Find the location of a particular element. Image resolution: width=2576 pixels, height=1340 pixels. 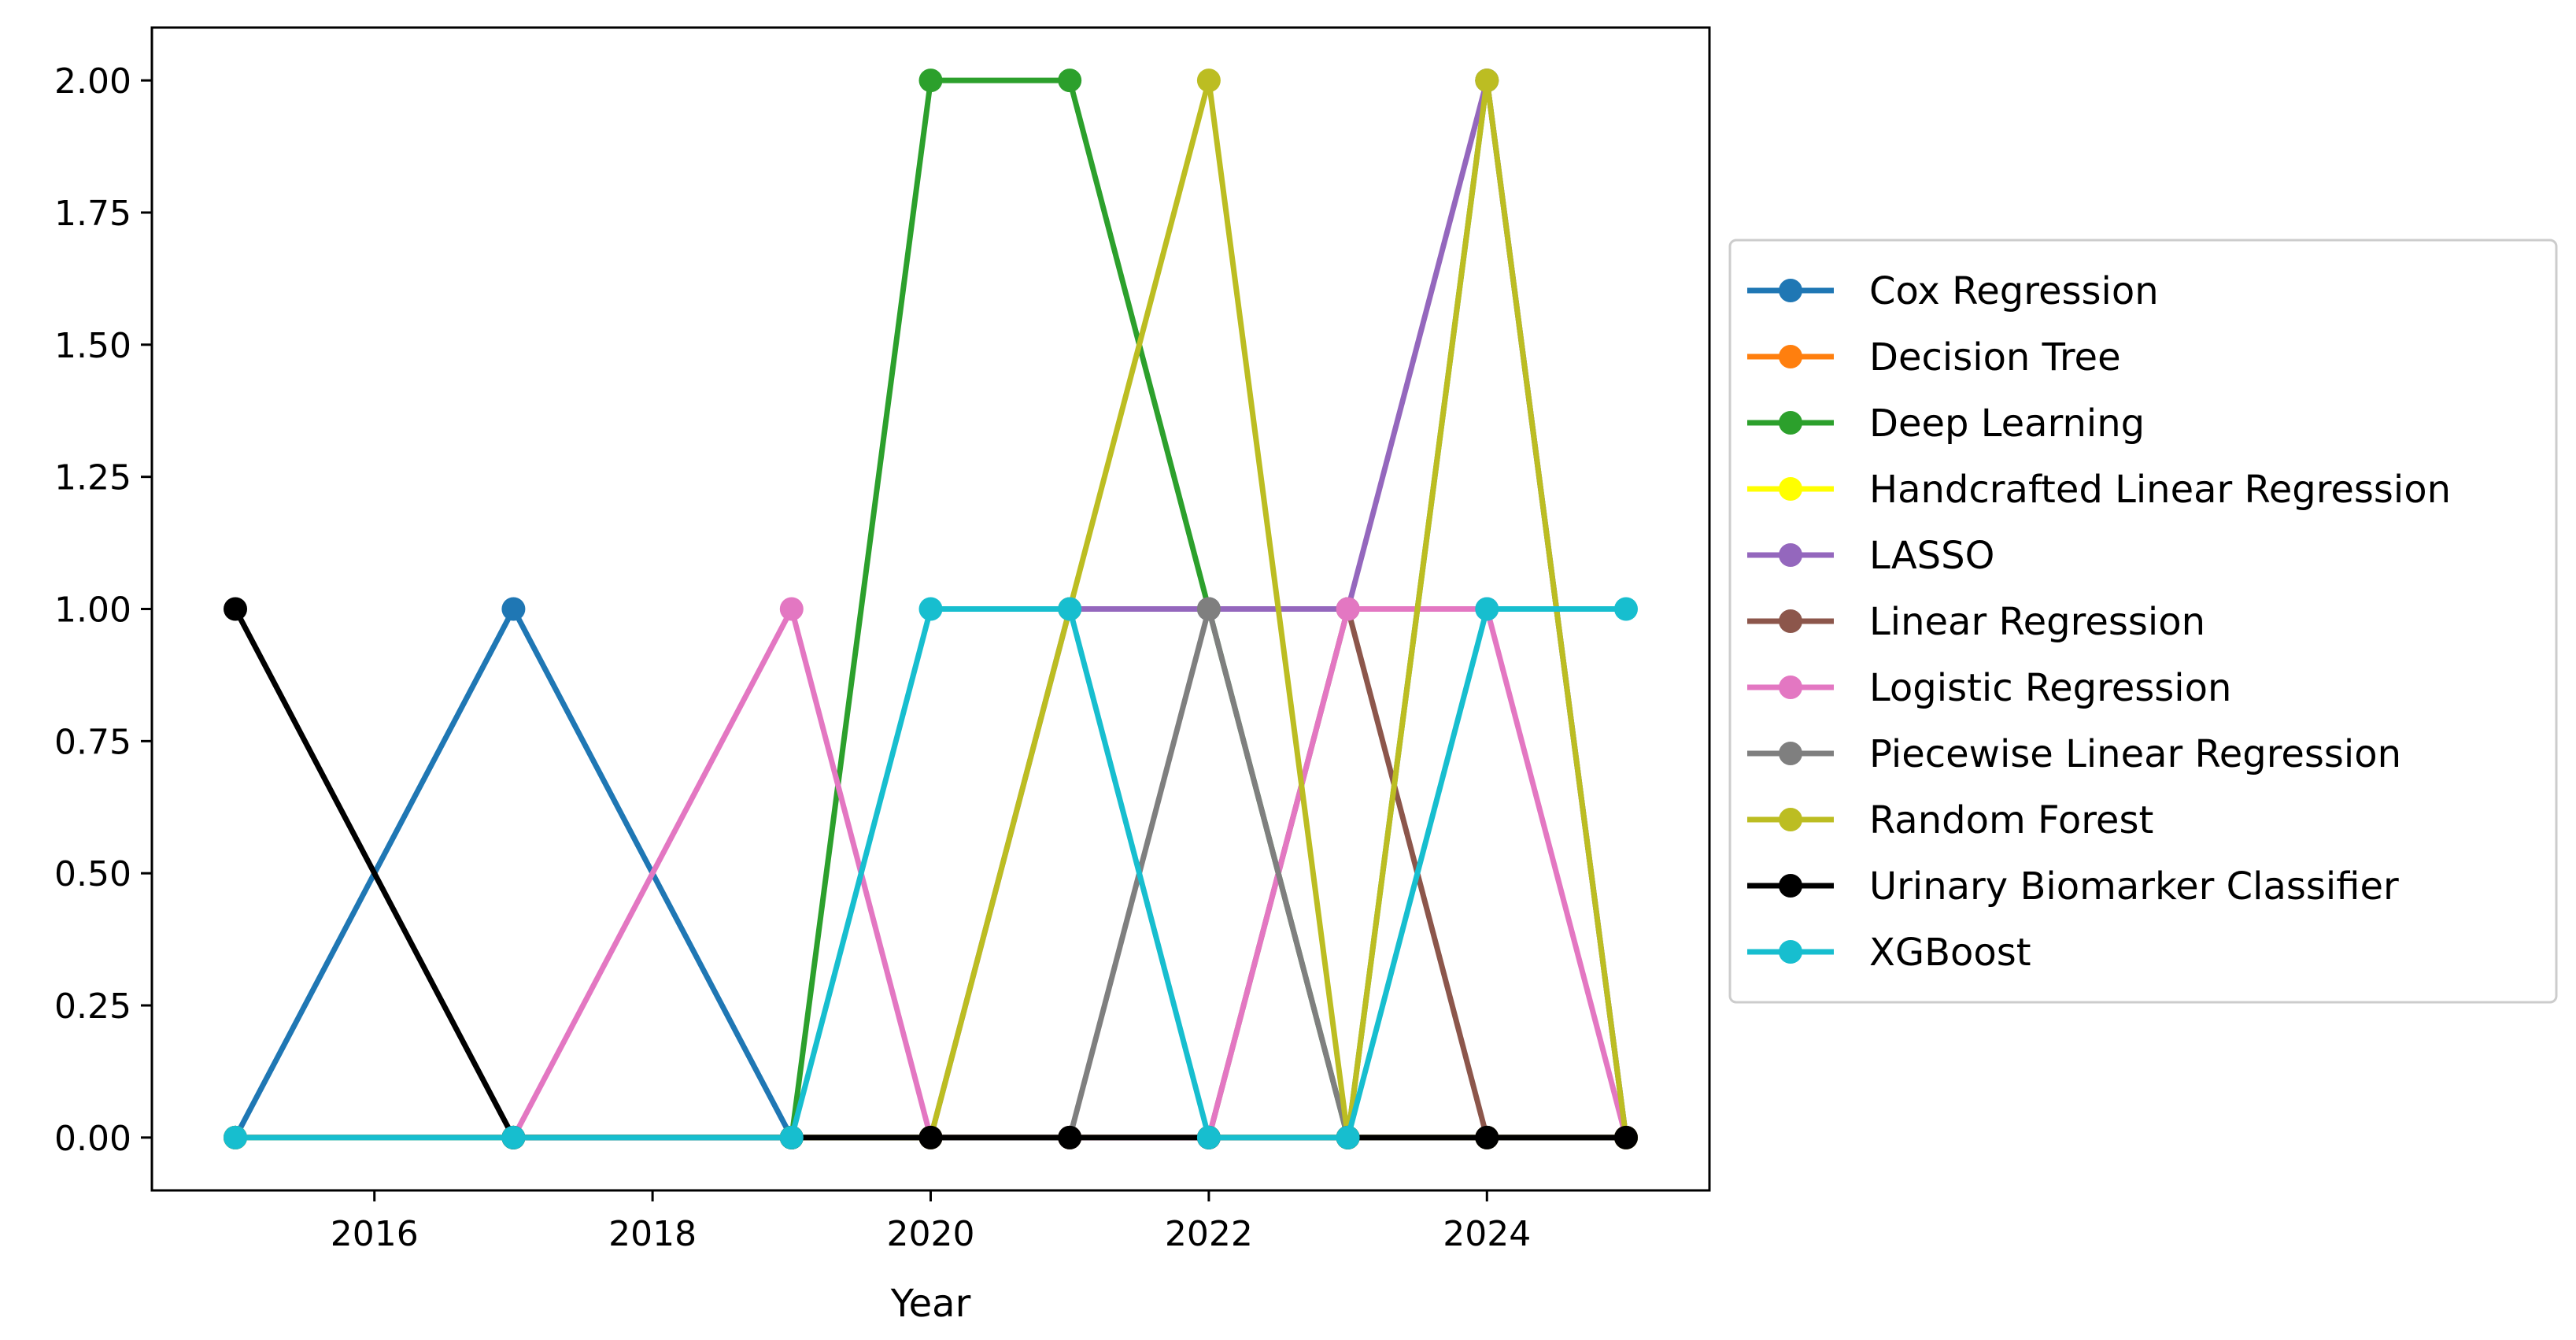

legend-label: Handcrafted Linear Regression is located at coordinates (2160, 490).